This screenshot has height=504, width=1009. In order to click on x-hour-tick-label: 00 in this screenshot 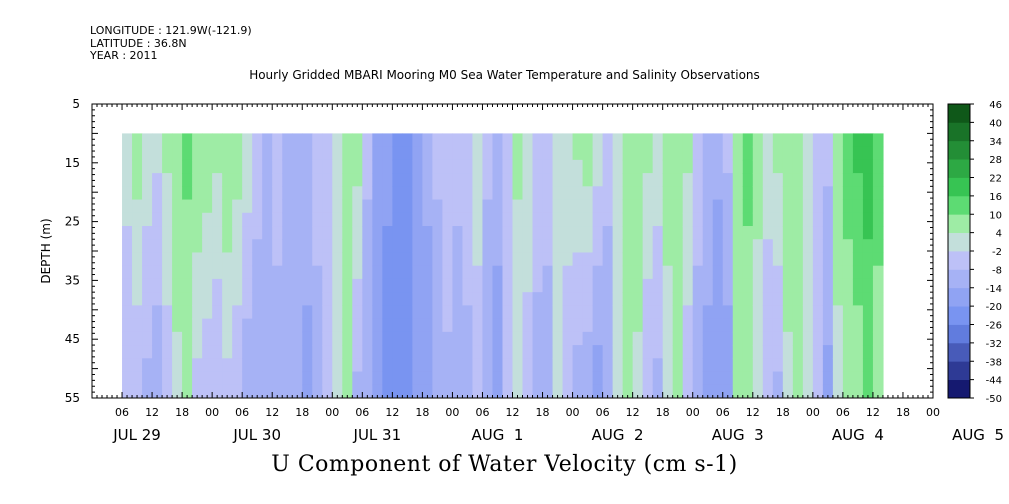, I will do `click(573, 412)`.